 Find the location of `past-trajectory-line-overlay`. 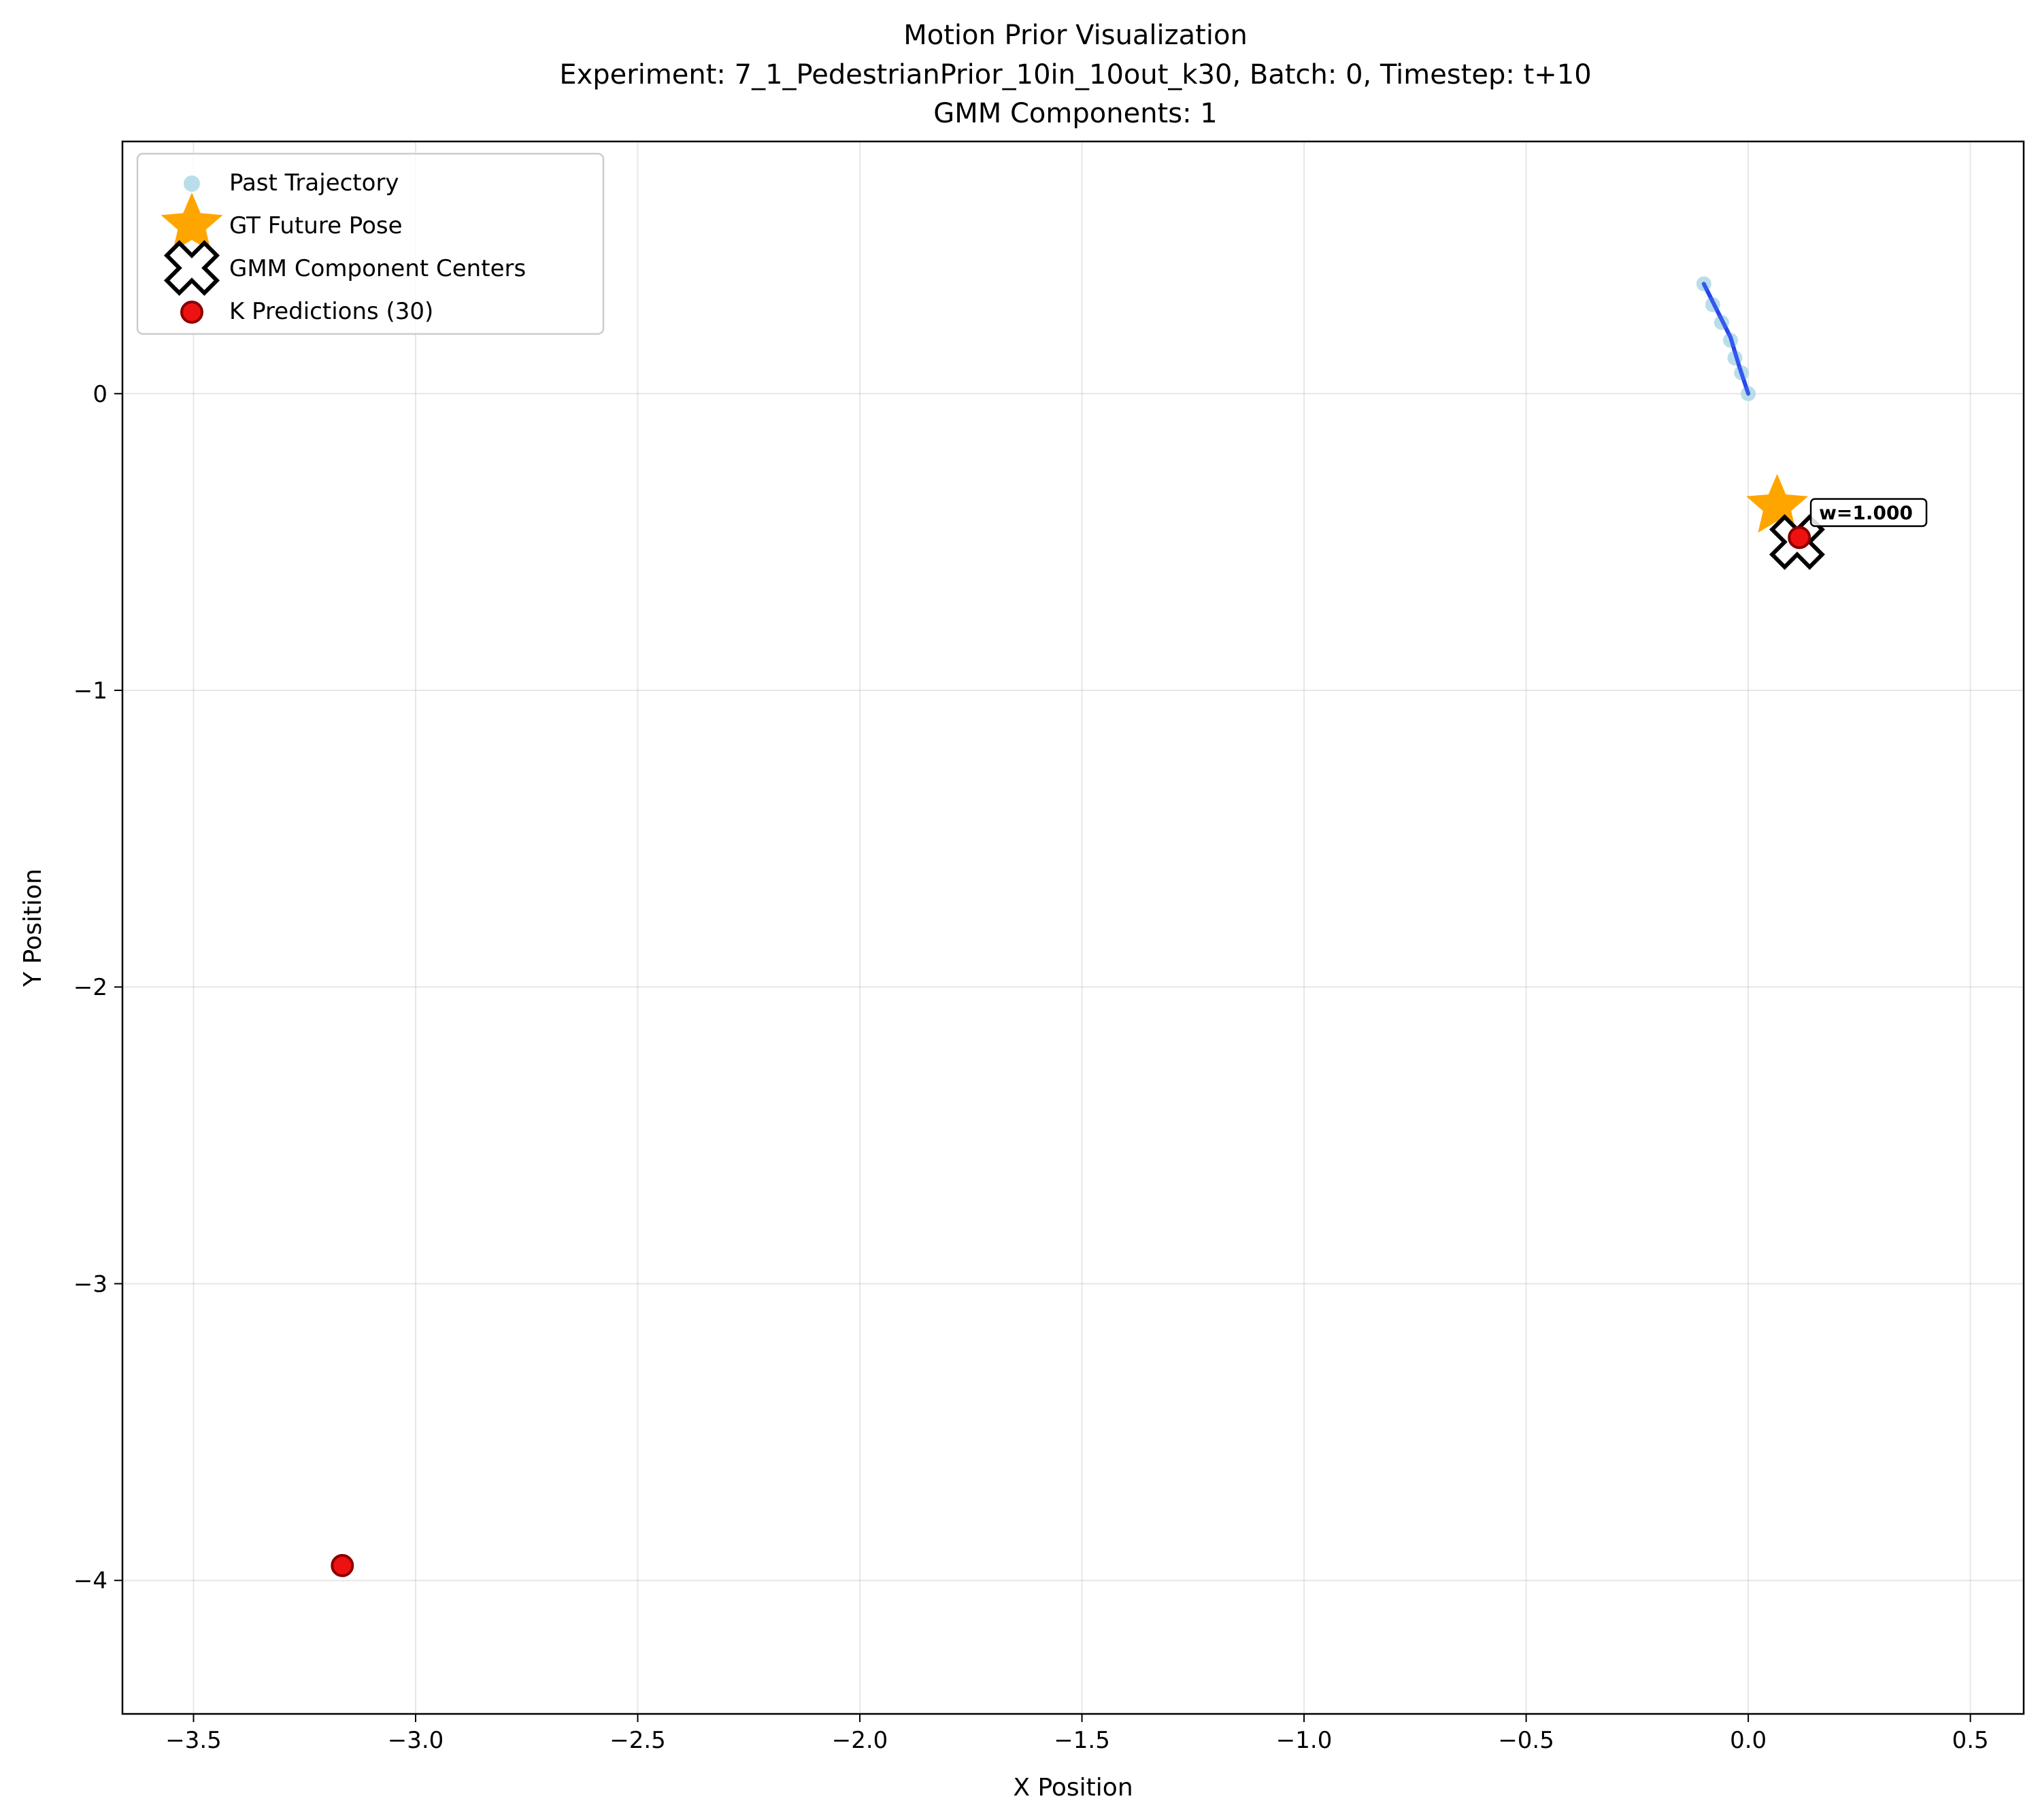

past-trajectory-line-overlay is located at coordinates (1726, 339).